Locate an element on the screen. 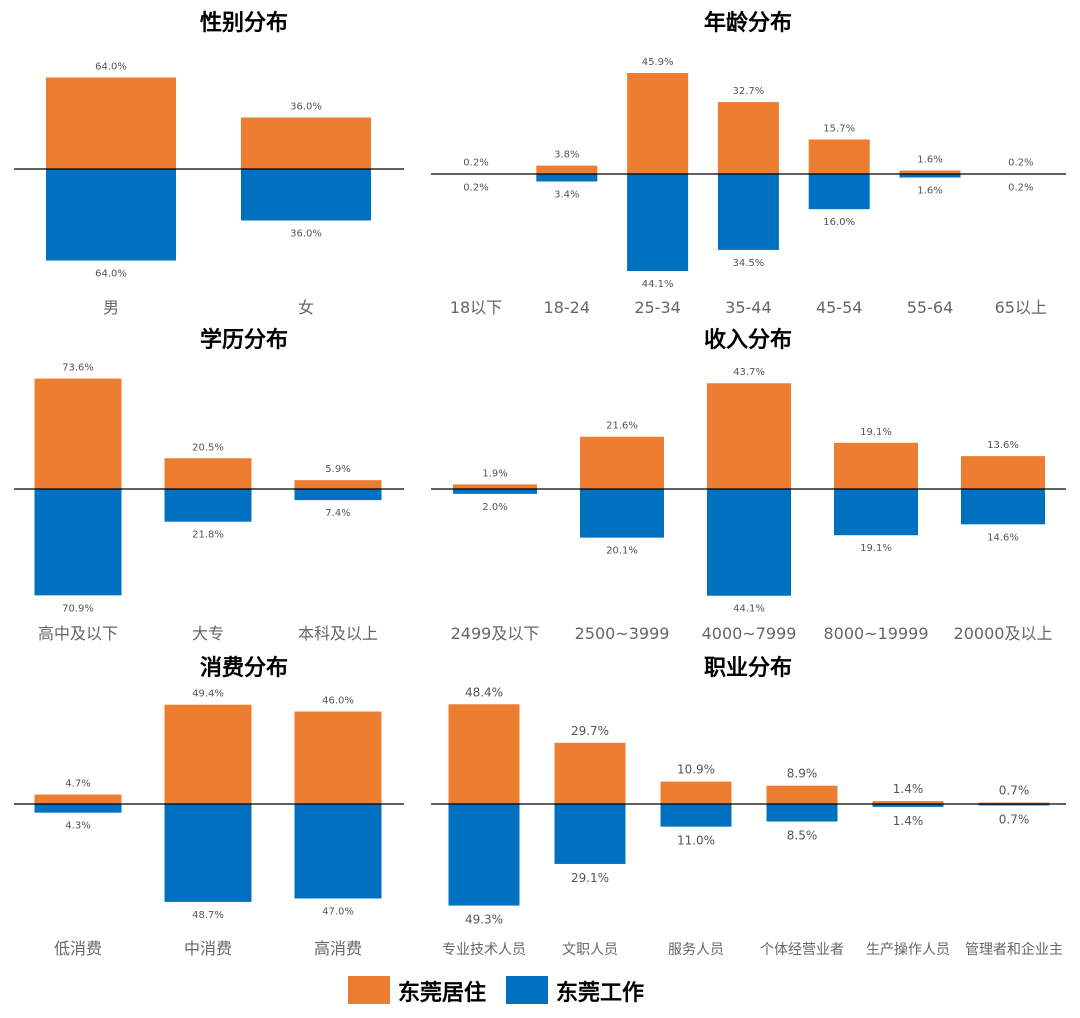 The image size is (1080, 1018). category-label: 4000~7999 is located at coordinates (749, 633).